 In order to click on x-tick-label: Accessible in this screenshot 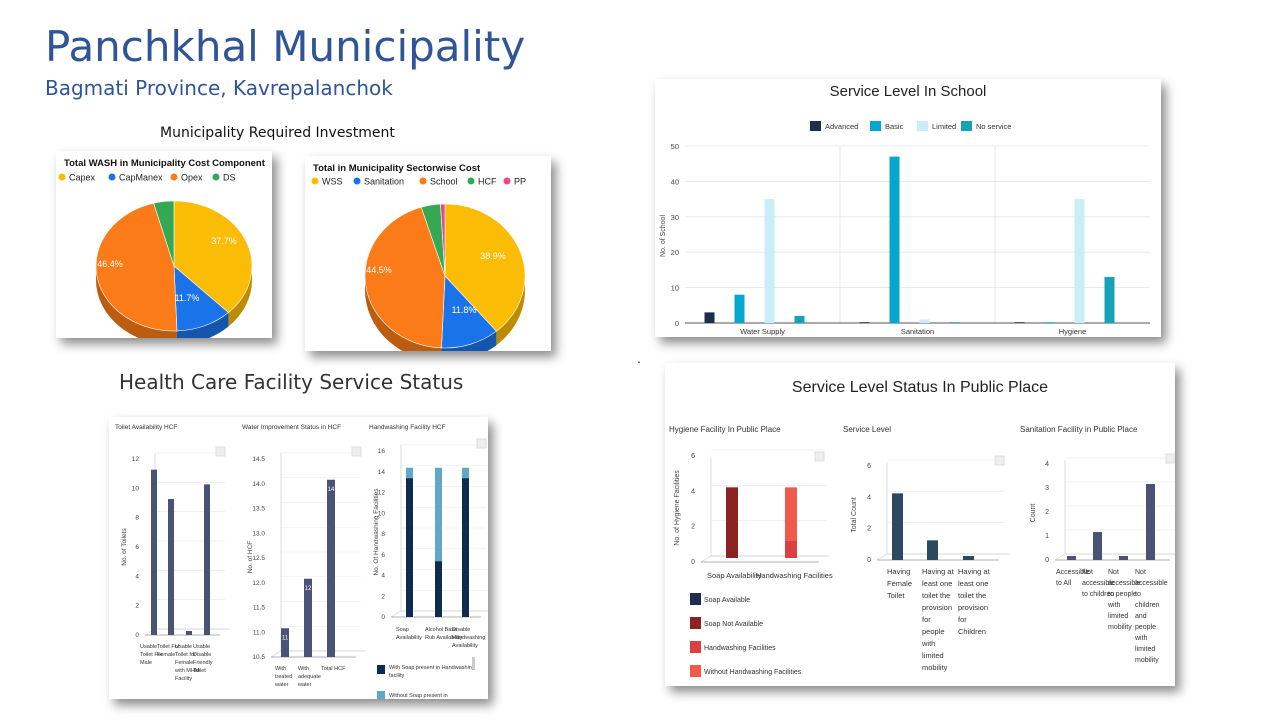, I will do `click(1073, 572)`.